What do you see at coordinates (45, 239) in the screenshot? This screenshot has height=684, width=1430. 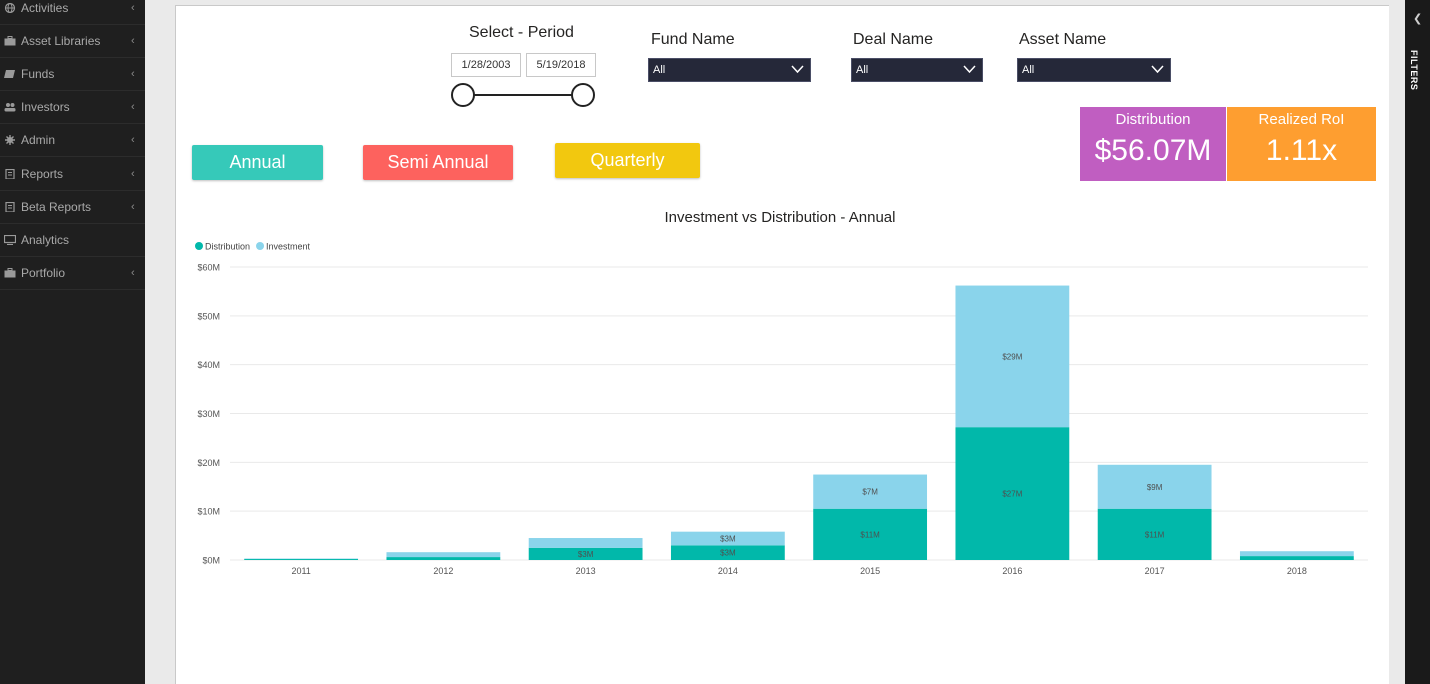 I see `sidebar-item-label: Analytics` at bounding box center [45, 239].